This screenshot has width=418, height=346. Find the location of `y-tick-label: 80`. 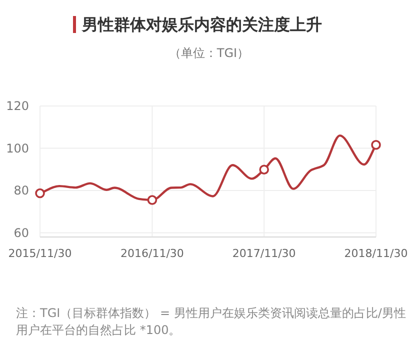

y-tick-label: 80 is located at coordinates (21, 191).